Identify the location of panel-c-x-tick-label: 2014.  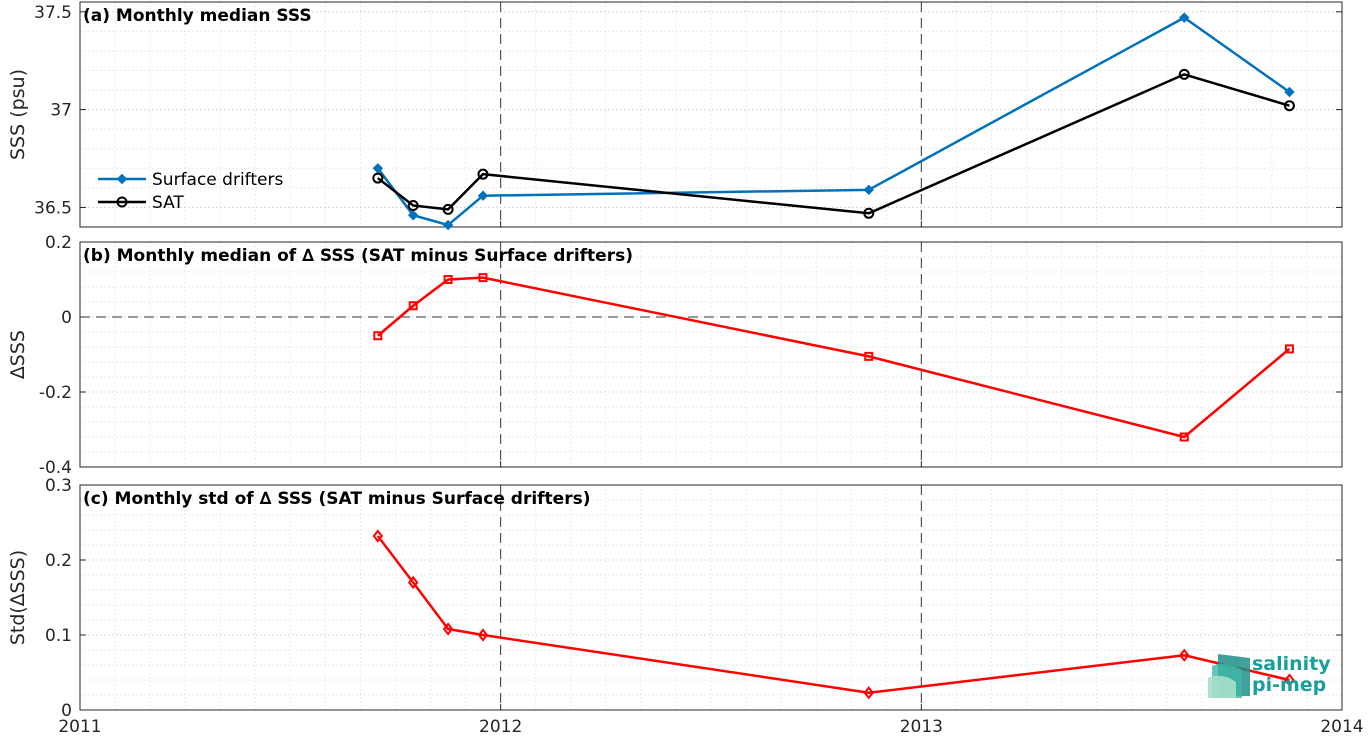
(1341, 727).